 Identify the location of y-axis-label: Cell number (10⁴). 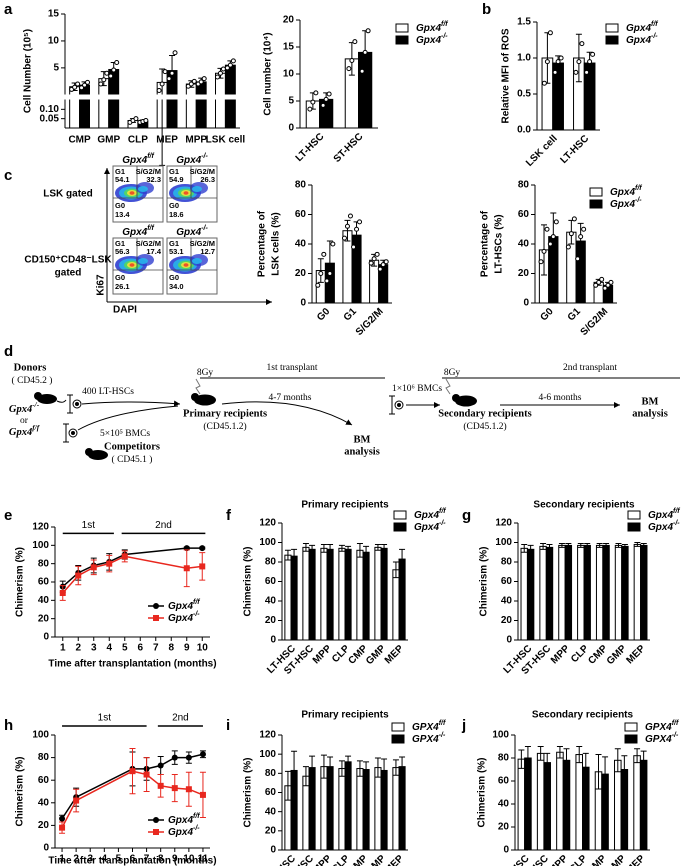
(268, 73).